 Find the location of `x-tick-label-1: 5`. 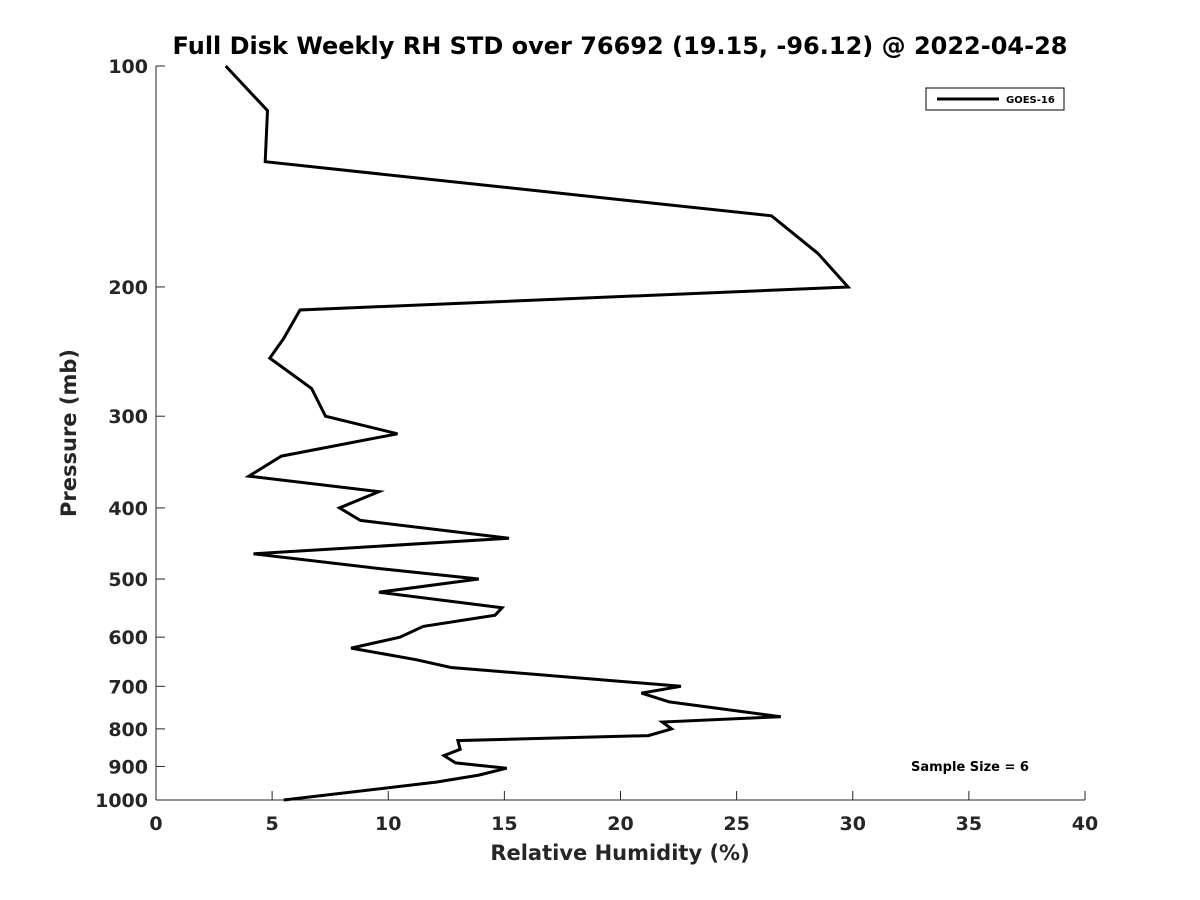

x-tick-label-1: 5 is located at coordinates (272, 824).